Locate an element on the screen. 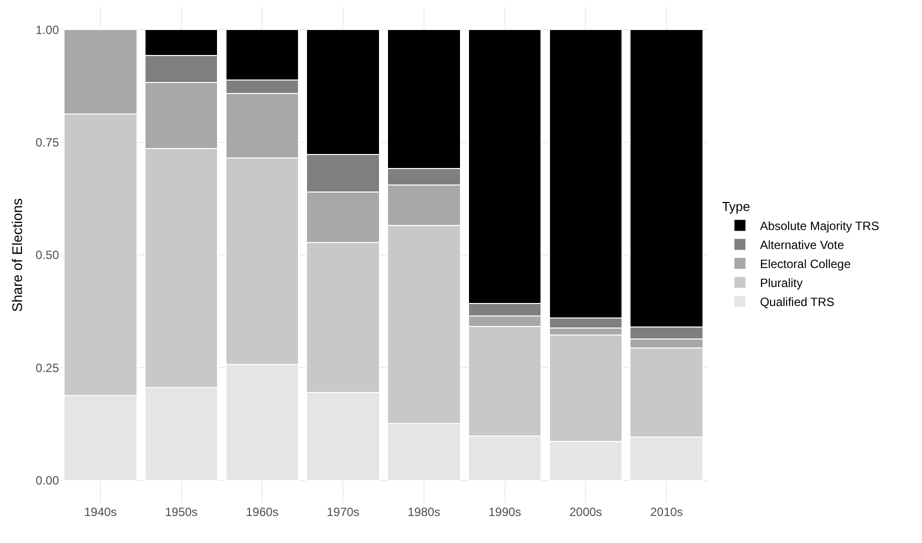 The width and height of the screenshot is (922, 543). y-tick-label: 0.75 is located at coordinates (48, 142).